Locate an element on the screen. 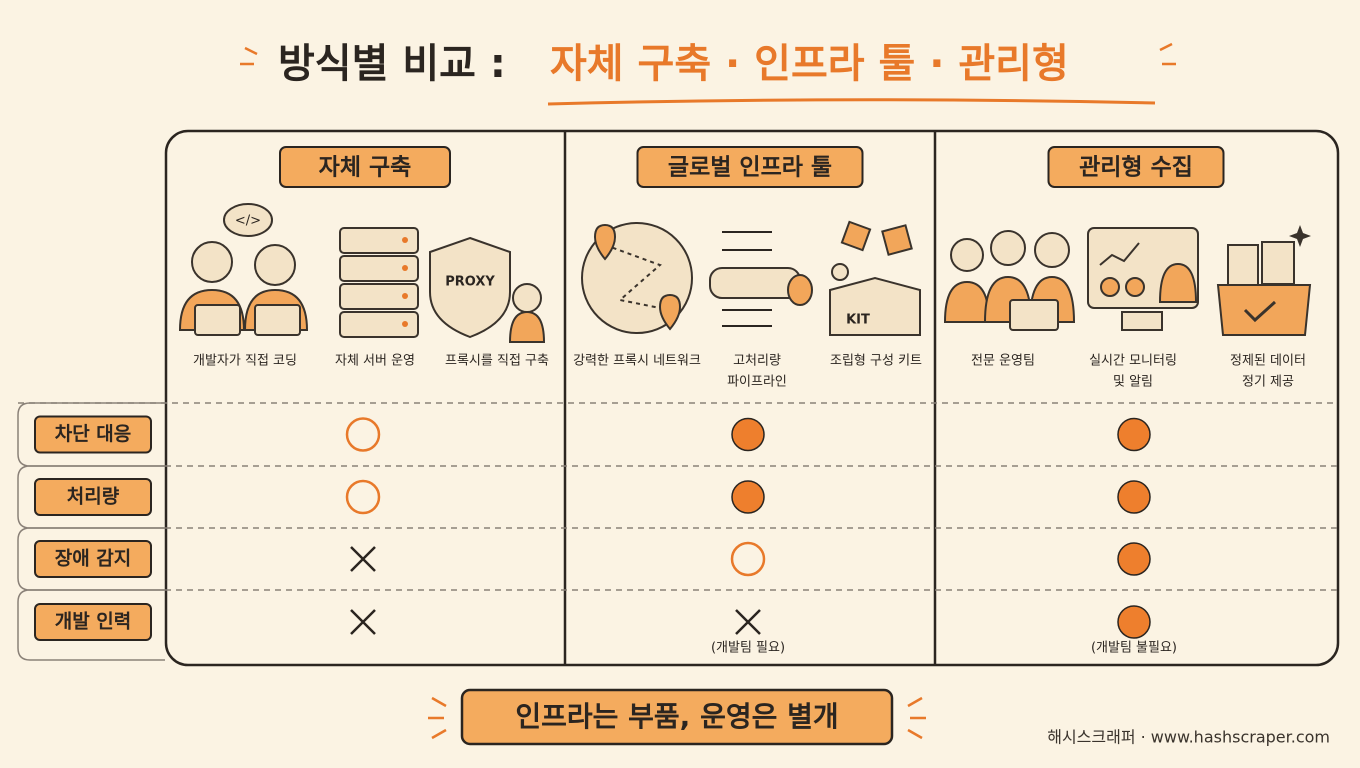 This screenshot has height=768, width=1360. footer-banner: 인프라는 부품, 운영은 별개 is located at coordinates (676, 716).